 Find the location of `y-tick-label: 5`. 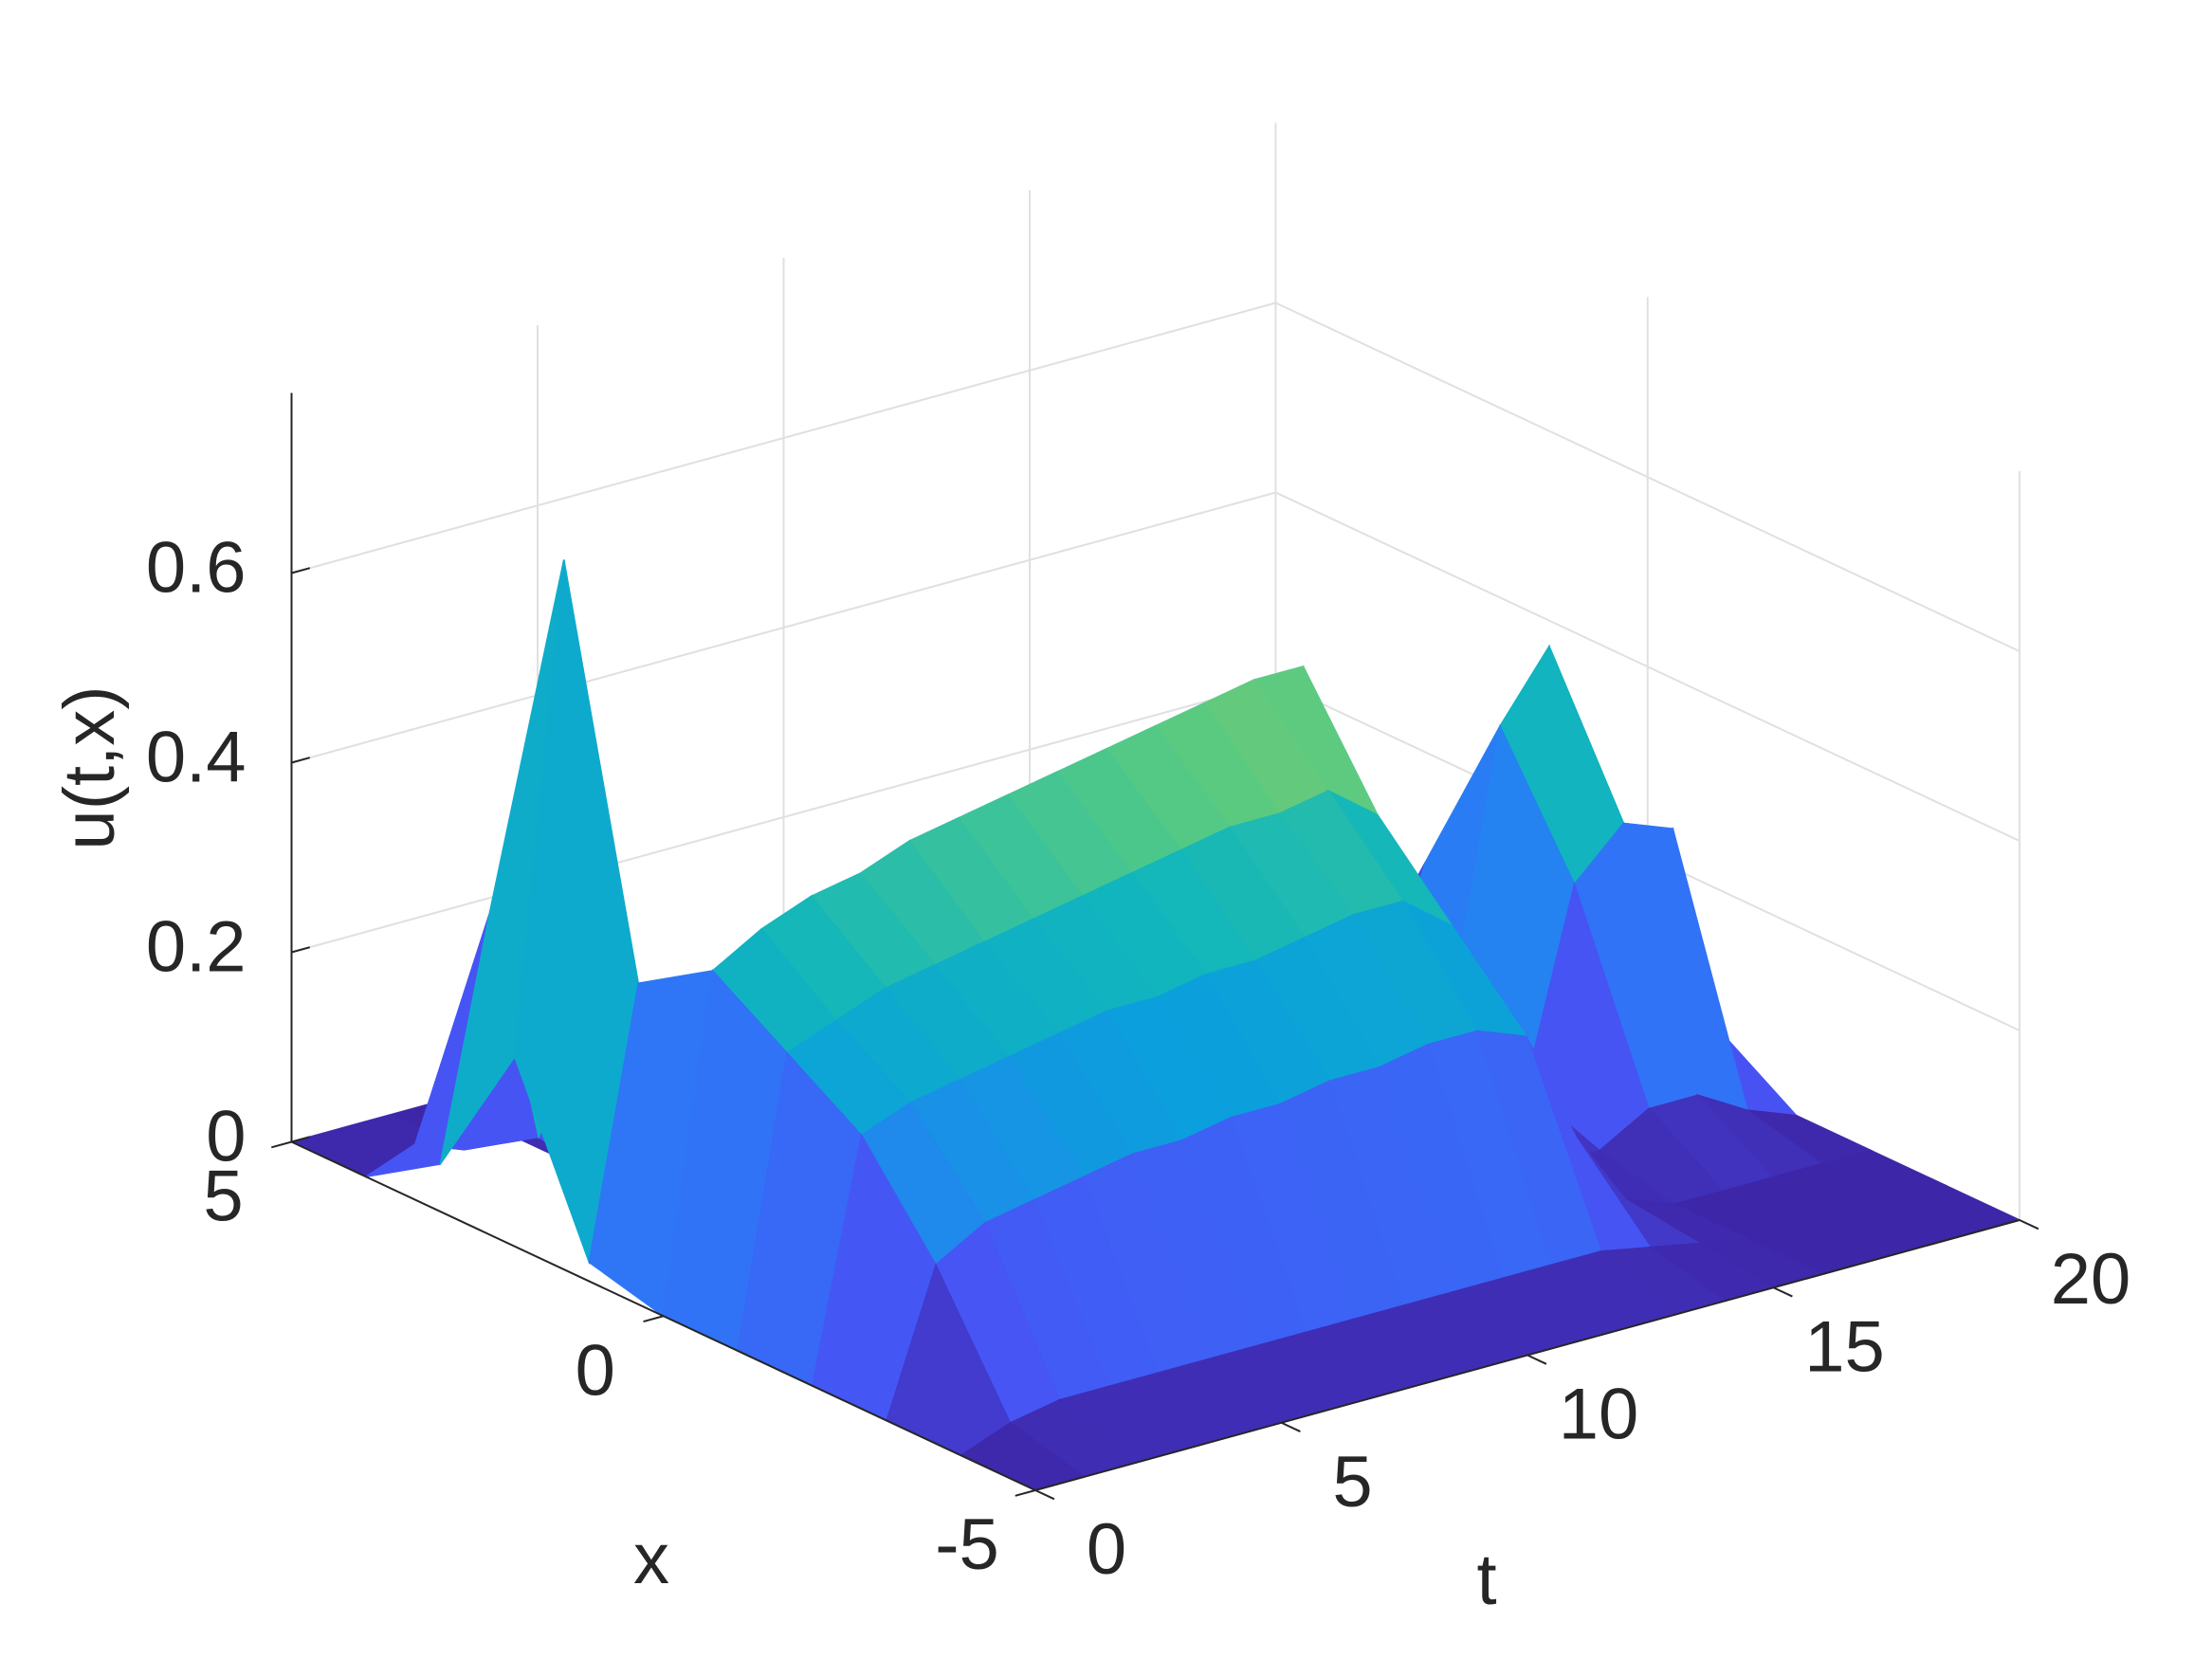

y-tick-label: 5 is located at coordinates (223, 1197).